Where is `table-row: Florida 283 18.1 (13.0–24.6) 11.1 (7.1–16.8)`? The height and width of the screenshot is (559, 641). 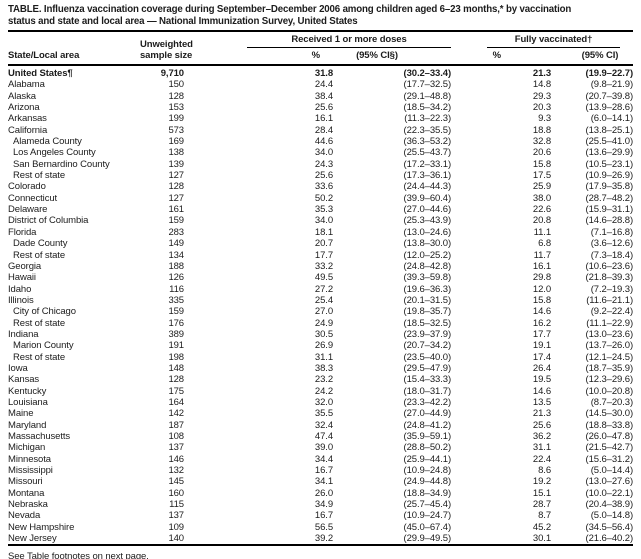 table-row: Florida 283 18.1 (13.0–24.6) 11.1 (7.1–16.8) is located at coordinates (320, 232).